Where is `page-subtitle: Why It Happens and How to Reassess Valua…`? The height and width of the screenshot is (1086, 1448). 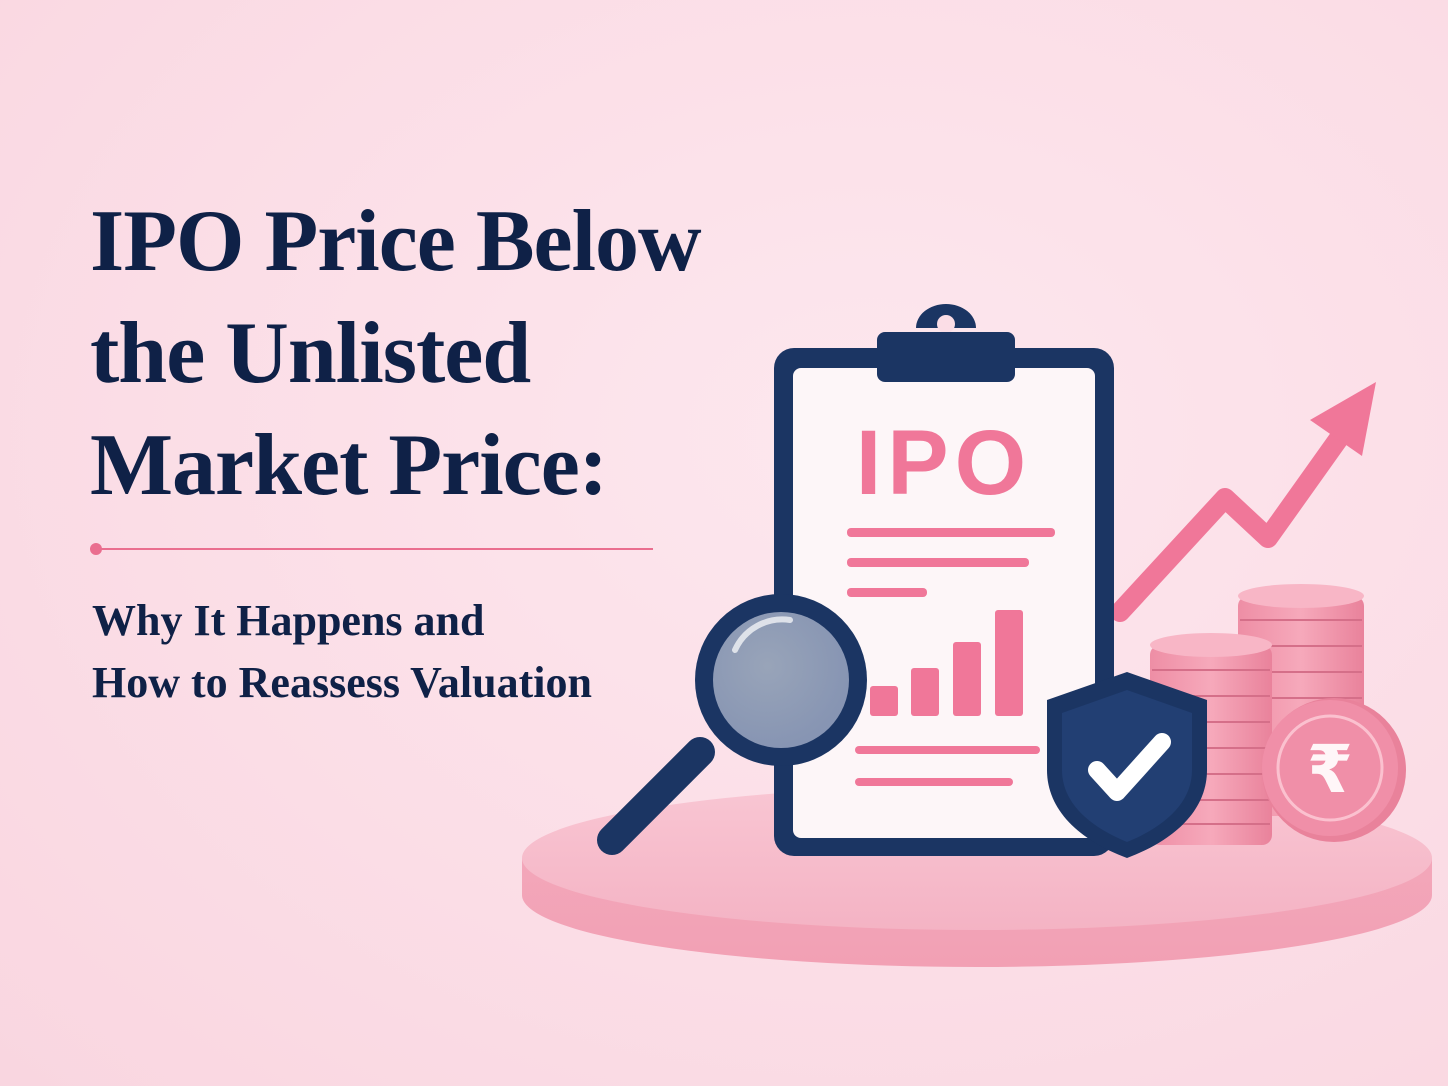 page-subtitle: Why It Happens and How to Reassess Valua… is located at coordinates (392, 652).